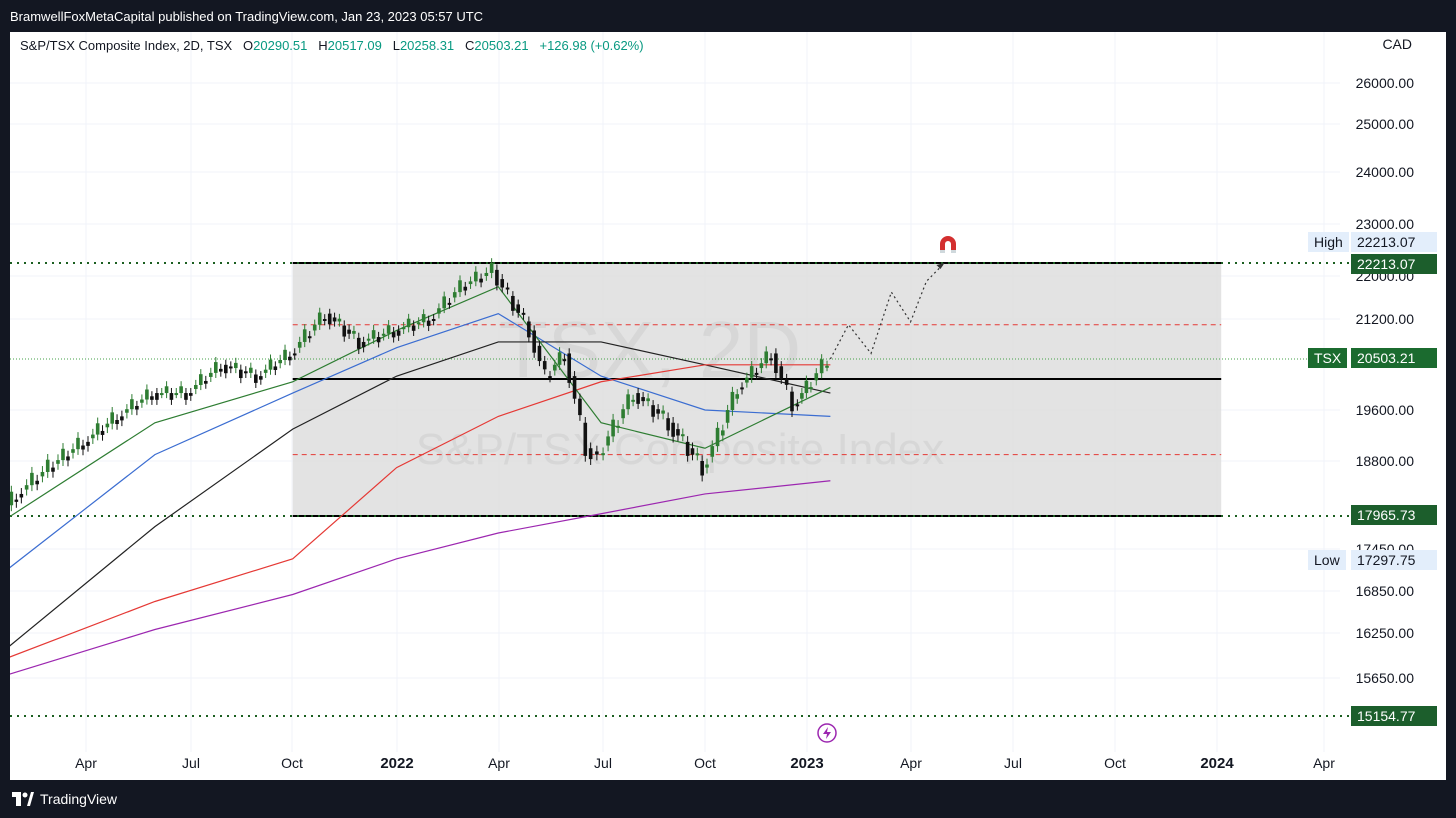 Image resolution: width=1456 pixels, height=818 pixels. I want to click on high-tag-label: High, so click(1328, 242).